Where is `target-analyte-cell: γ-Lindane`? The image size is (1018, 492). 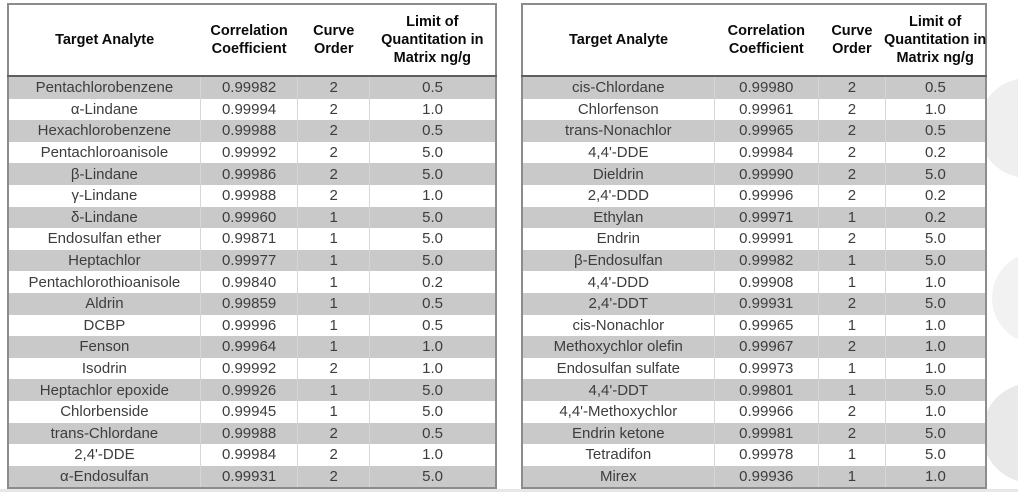
target-analyte-cell: γ-Lindane is located at coordinates (104, 196).